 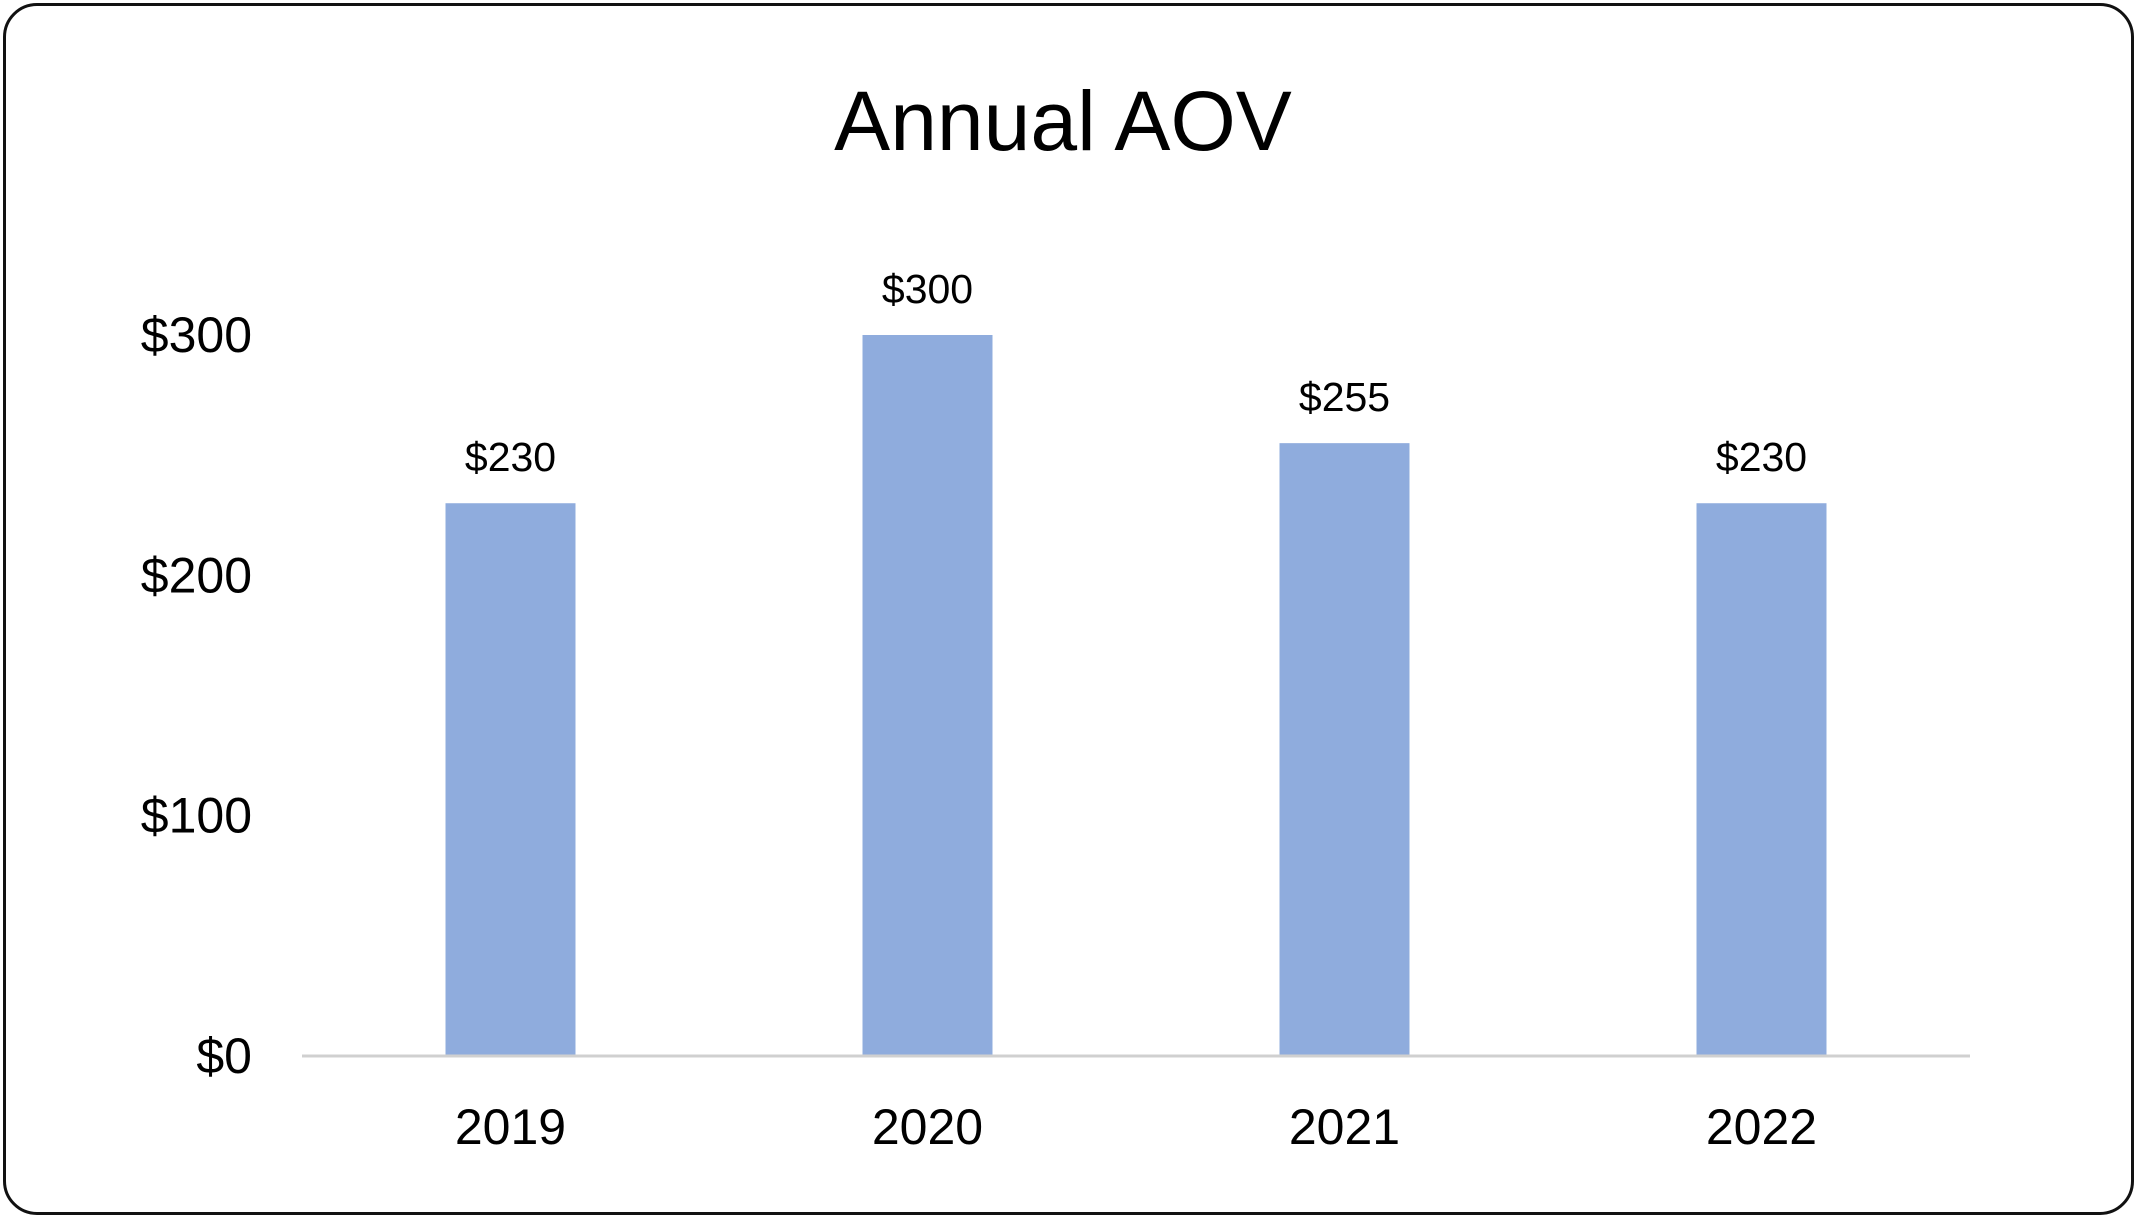 I want to click on data-label-2020: $300, so click(x=927, y=289).